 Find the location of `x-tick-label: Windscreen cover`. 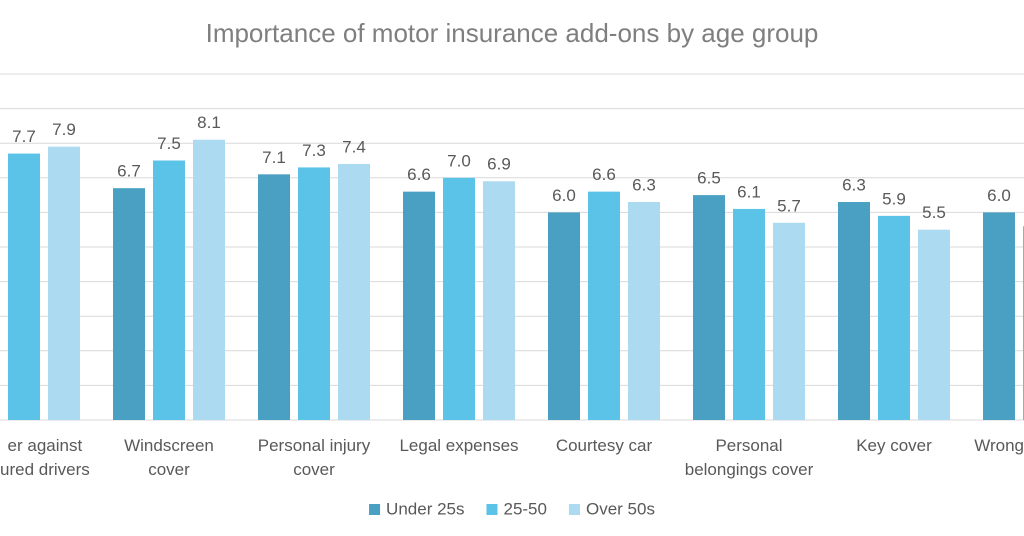

x-tick-label: Windscreen cover is located at coordinates (169, 457).